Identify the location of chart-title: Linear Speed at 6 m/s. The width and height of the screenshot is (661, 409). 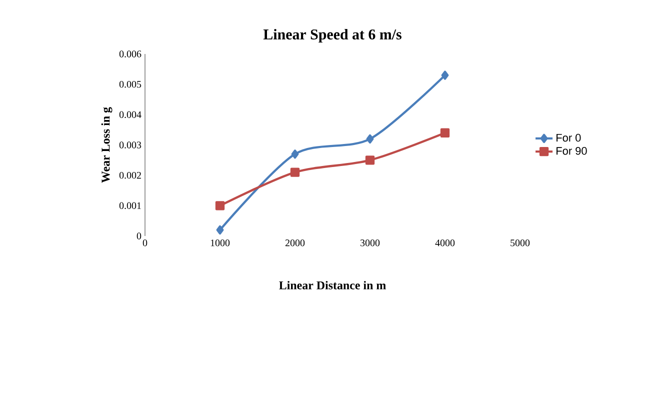
(332, 35).